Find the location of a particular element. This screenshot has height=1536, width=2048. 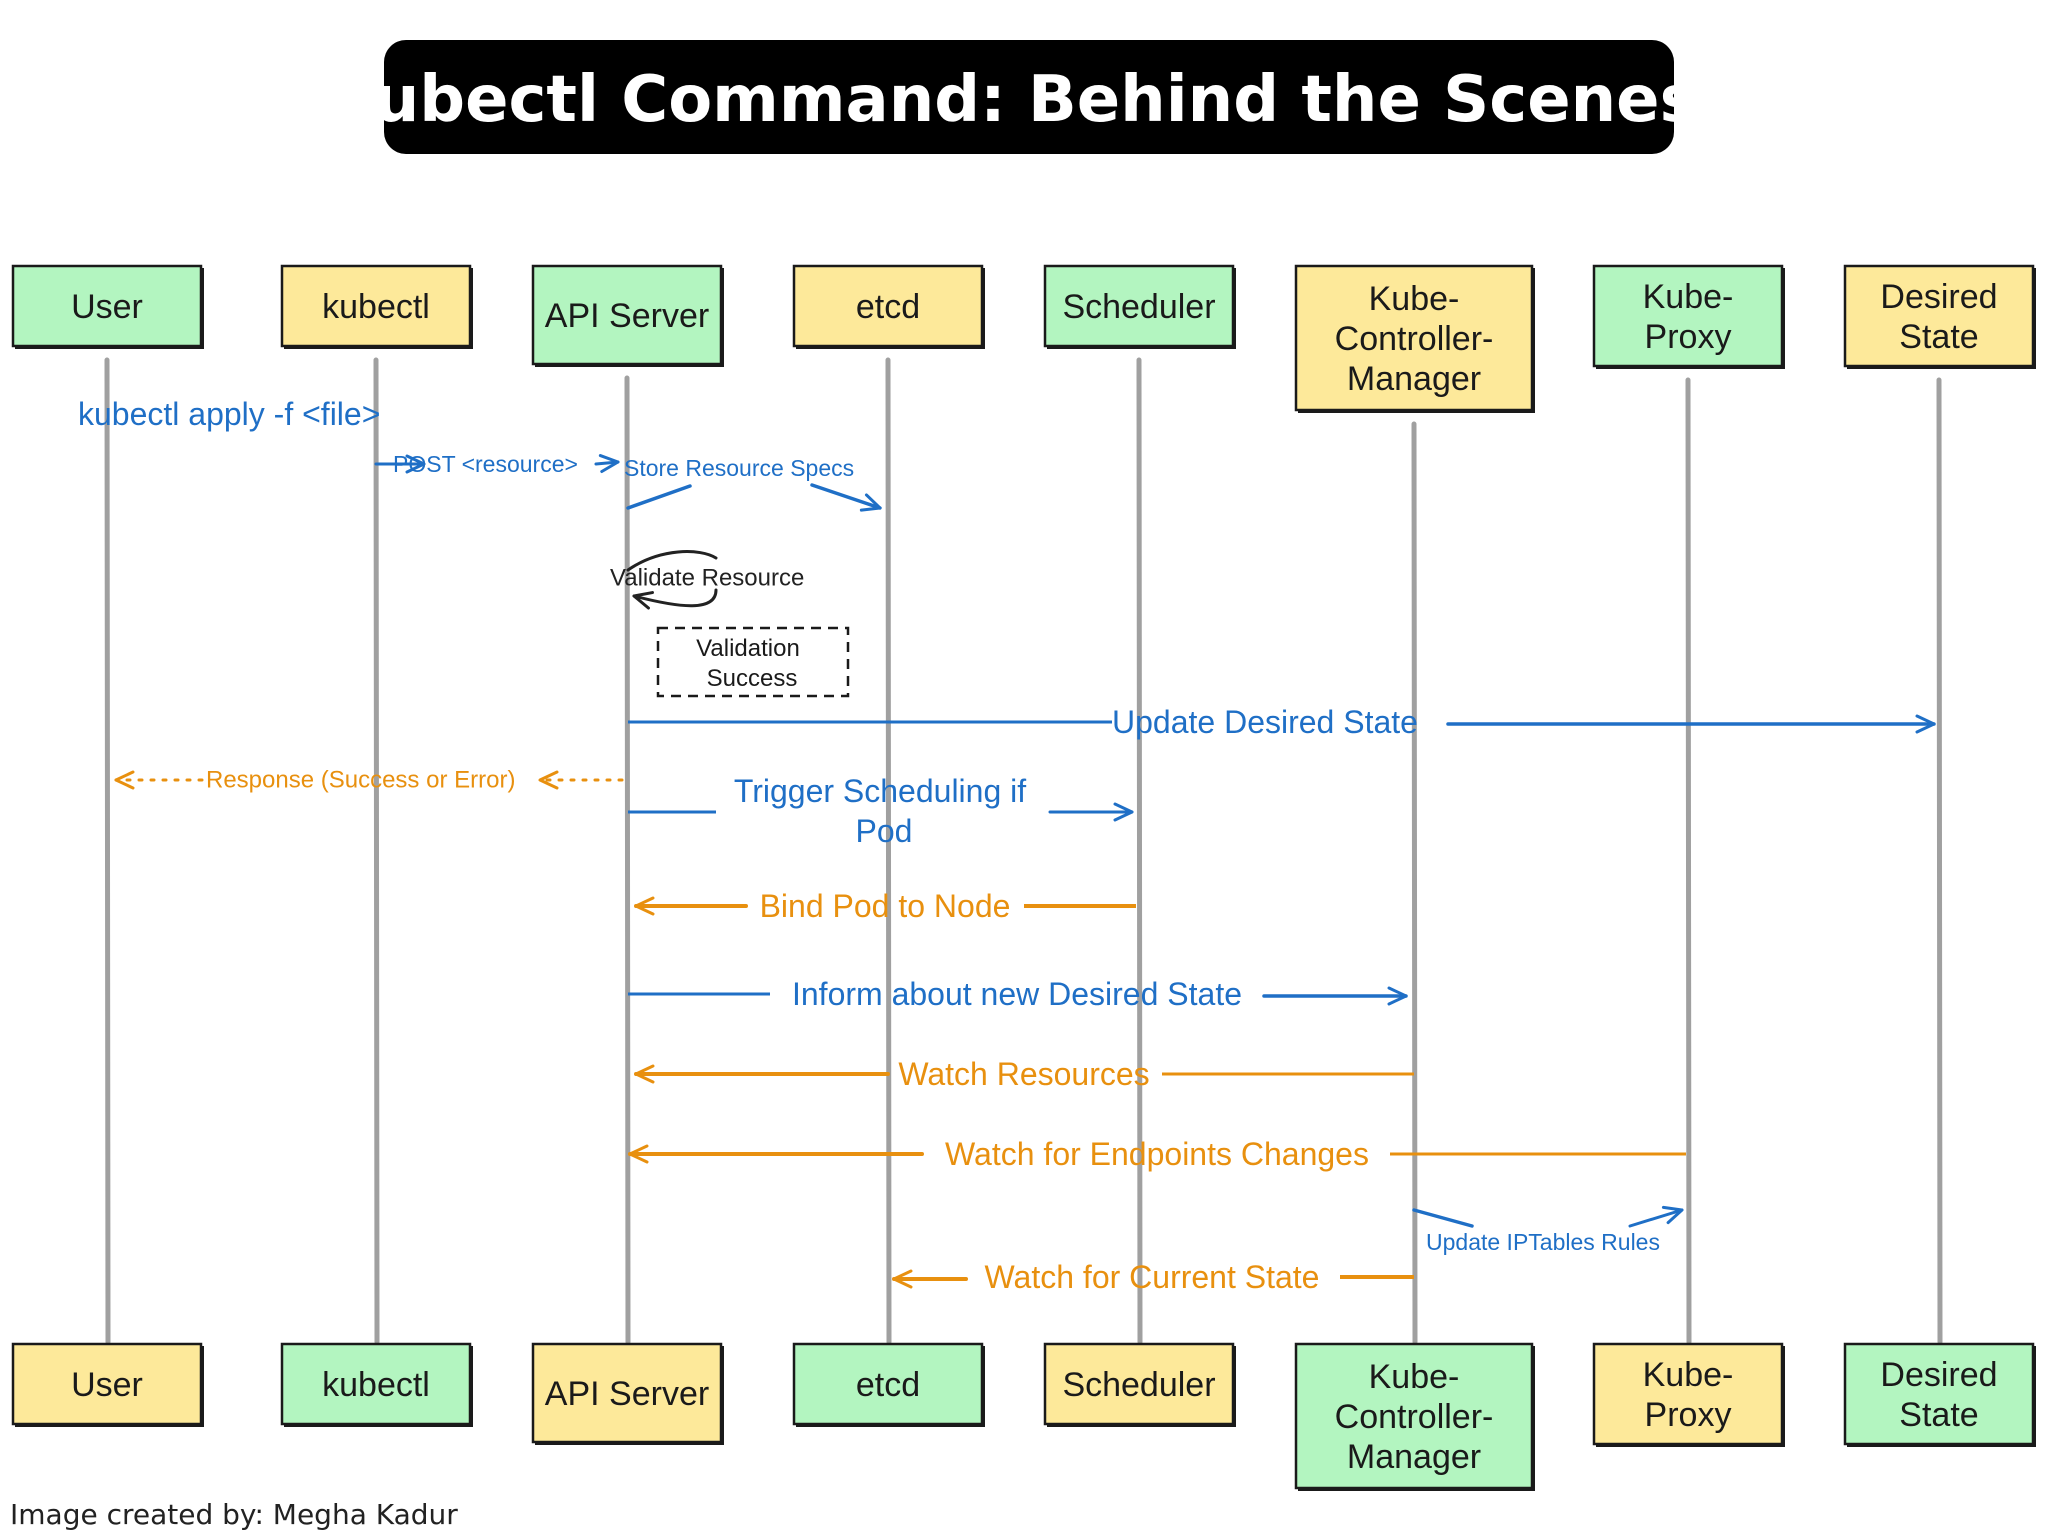

image-credit: Image created by: Megha Kadur is located at coordinates (234, 1514).